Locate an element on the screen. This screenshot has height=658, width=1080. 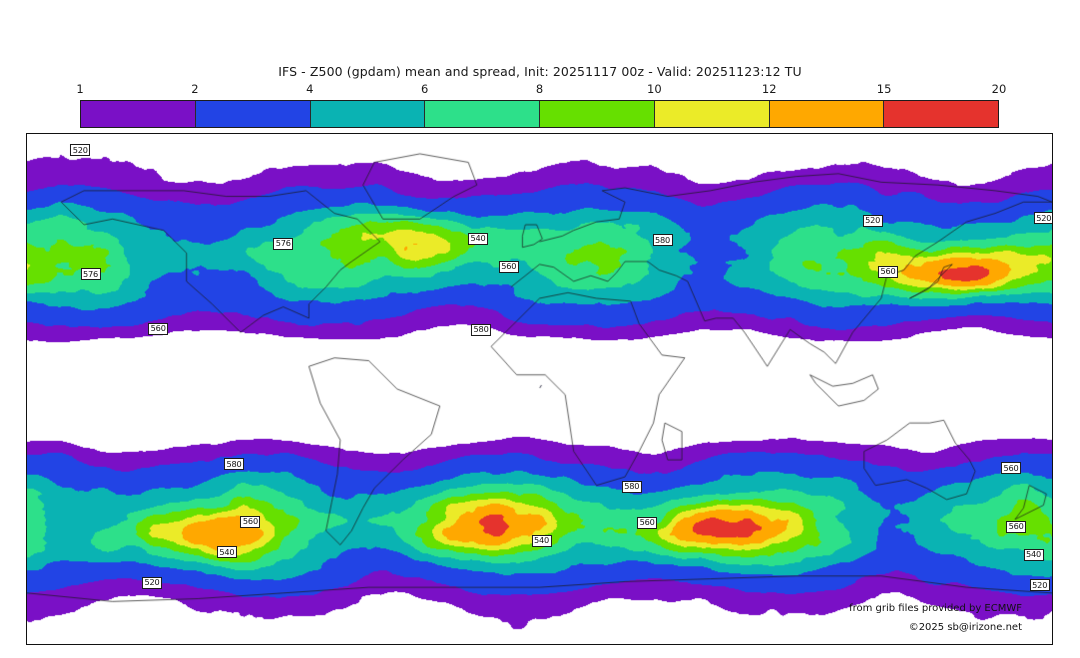
colorbar-tick-6: 6 is located at coordinates (424, 89).